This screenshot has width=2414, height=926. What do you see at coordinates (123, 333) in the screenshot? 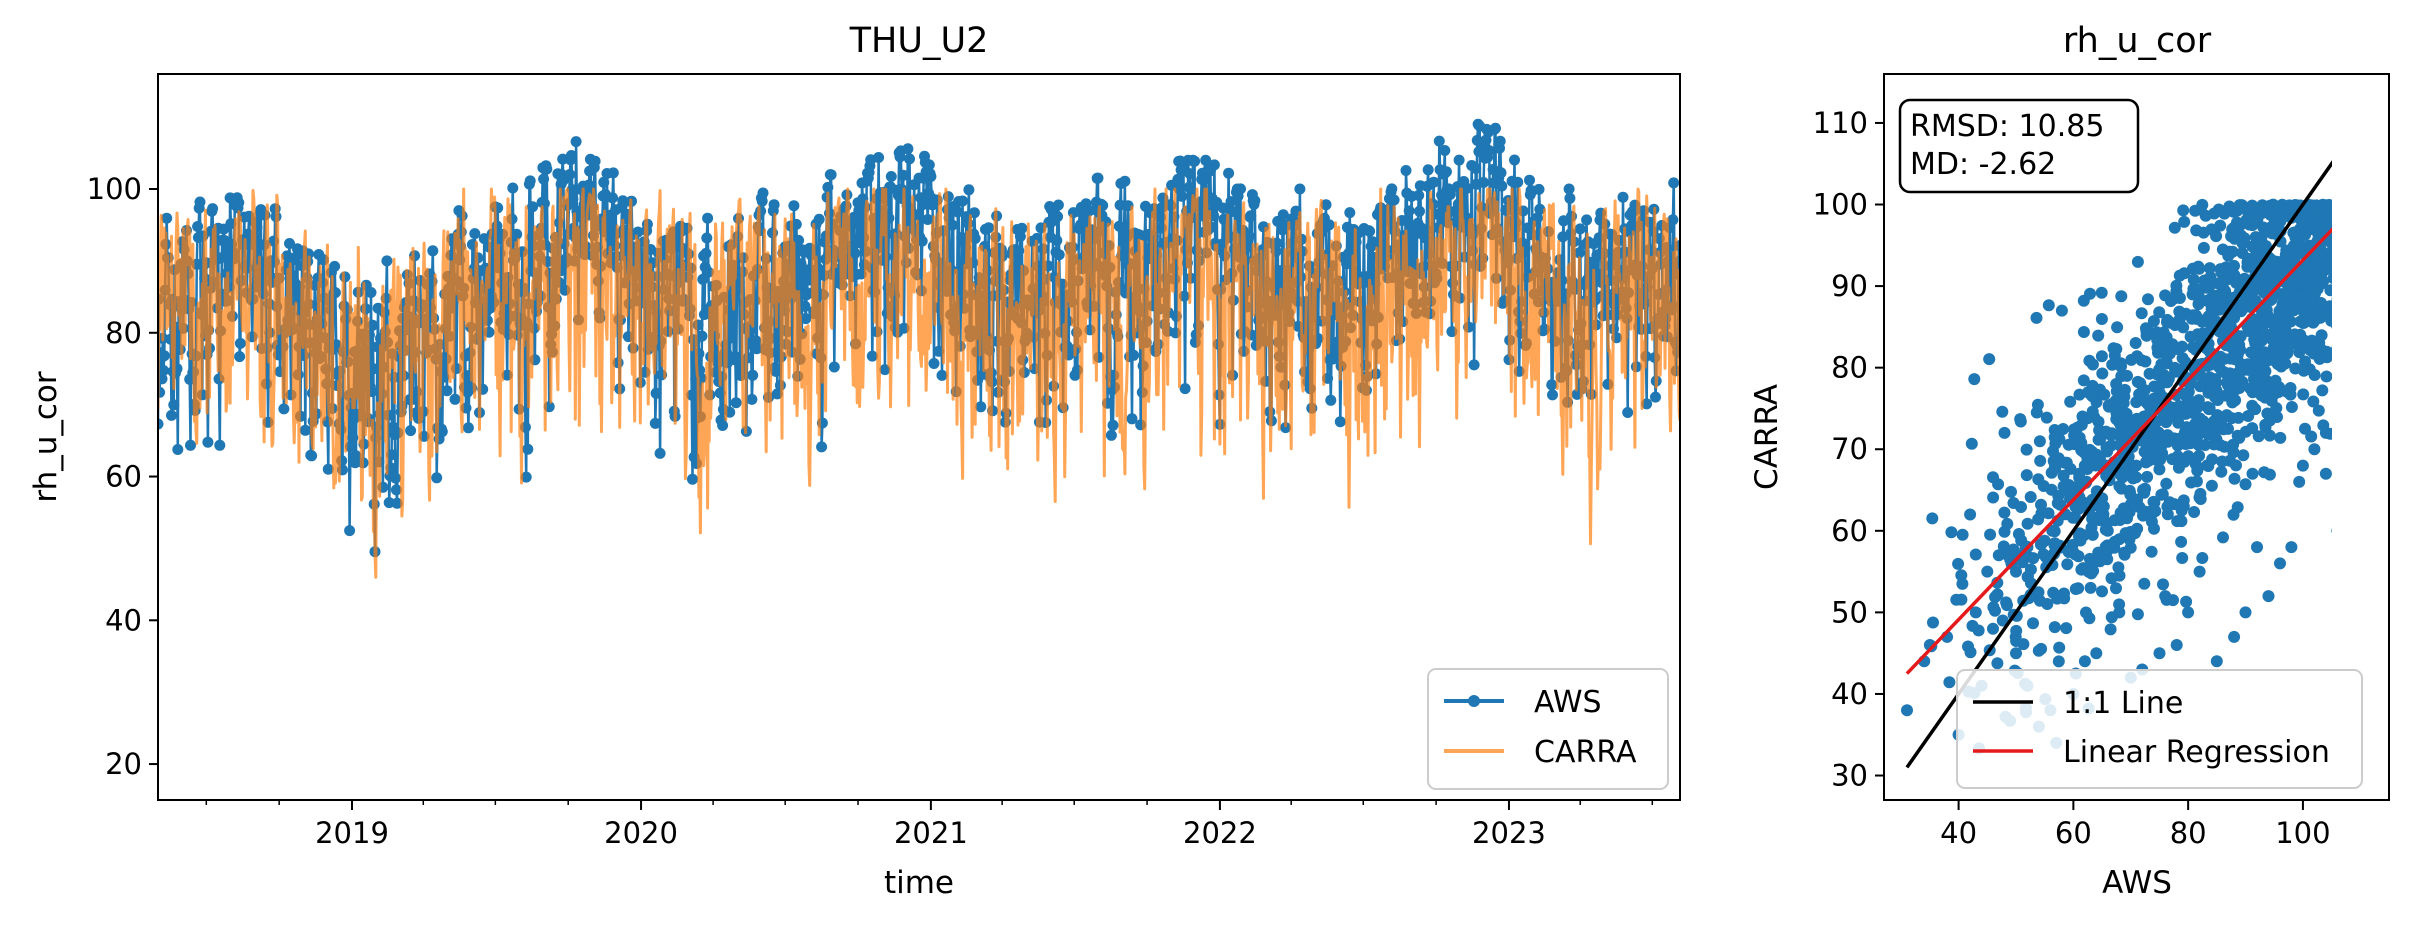
I see `ts-ytick-label: 80` at bounding box center [123, 333].